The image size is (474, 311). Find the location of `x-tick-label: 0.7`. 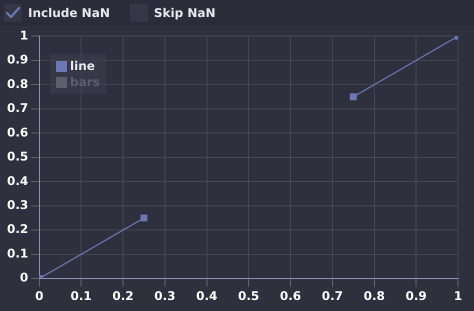

x-tick-label: 0.7 is located at coordinates (333, 295).